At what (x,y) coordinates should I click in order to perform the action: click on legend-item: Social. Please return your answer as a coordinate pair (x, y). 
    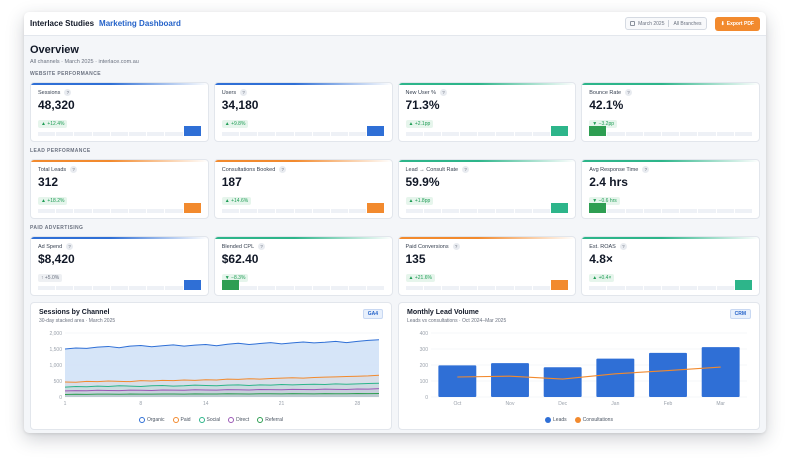
    Looking at the image, I should click on (209, 420).